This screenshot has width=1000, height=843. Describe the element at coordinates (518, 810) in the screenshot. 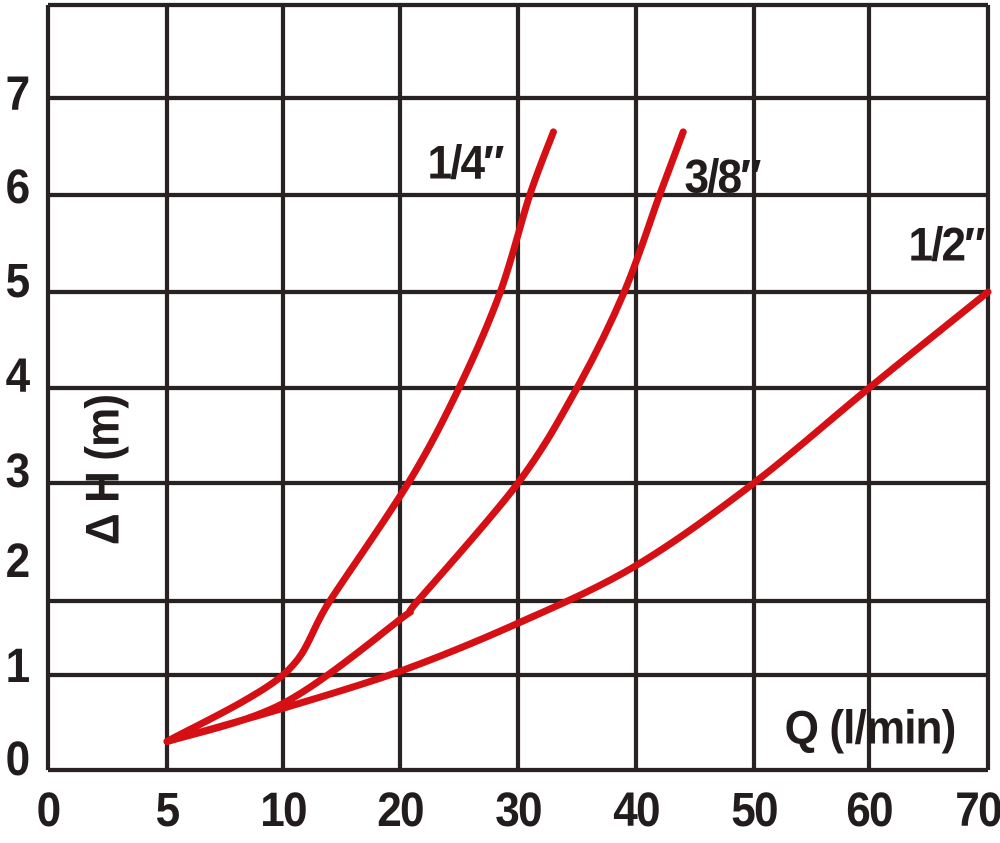

I see `x-tick-label-30: 30` at that location.